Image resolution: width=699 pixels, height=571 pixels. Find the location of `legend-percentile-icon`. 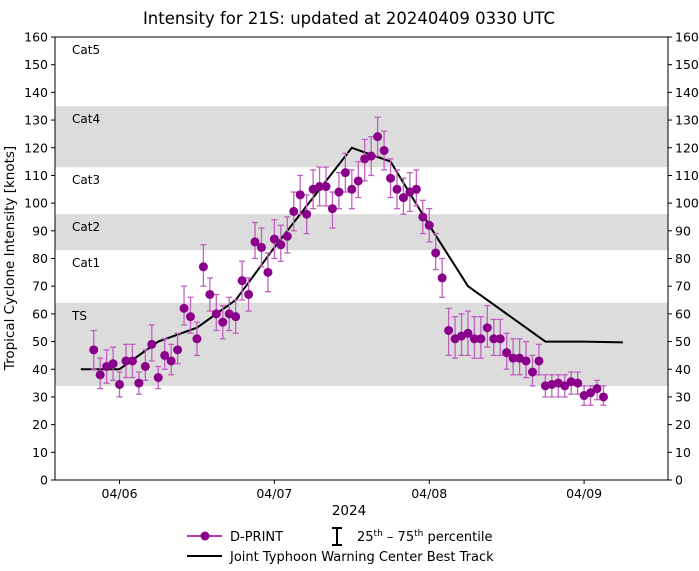

legend-percentile-icon is located at coordinates (337, 536).